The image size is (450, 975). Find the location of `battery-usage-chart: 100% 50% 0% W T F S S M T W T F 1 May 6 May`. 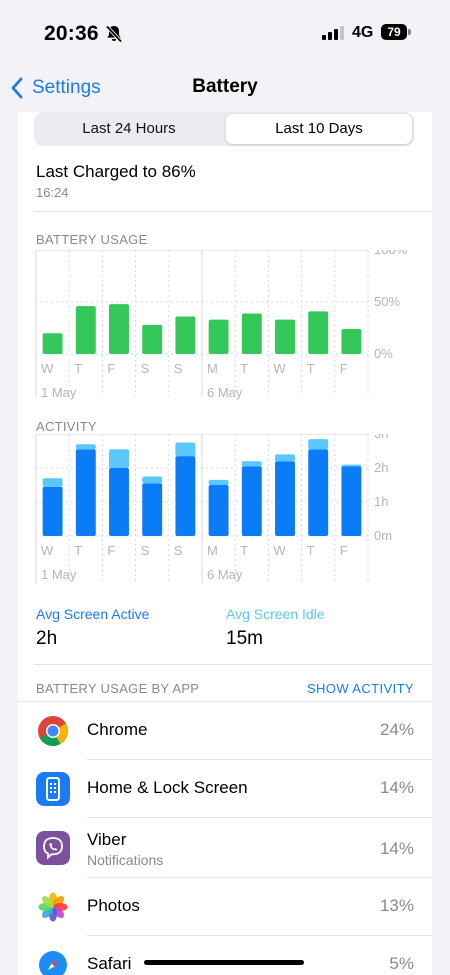

battery-usage-chart: 100% 50% 0% W T F S S M T W T F 1 May 6 May is located at coordinates (225, 325).